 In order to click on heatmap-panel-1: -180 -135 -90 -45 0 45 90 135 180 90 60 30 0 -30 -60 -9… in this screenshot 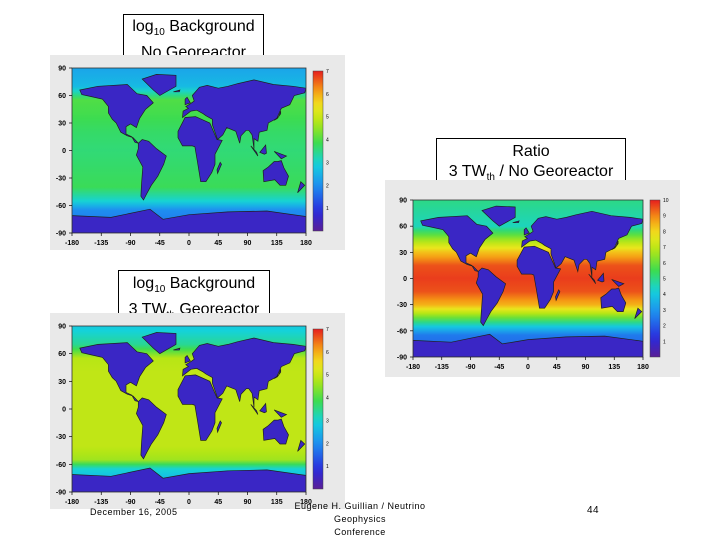, I will do `click(197, 152)`.